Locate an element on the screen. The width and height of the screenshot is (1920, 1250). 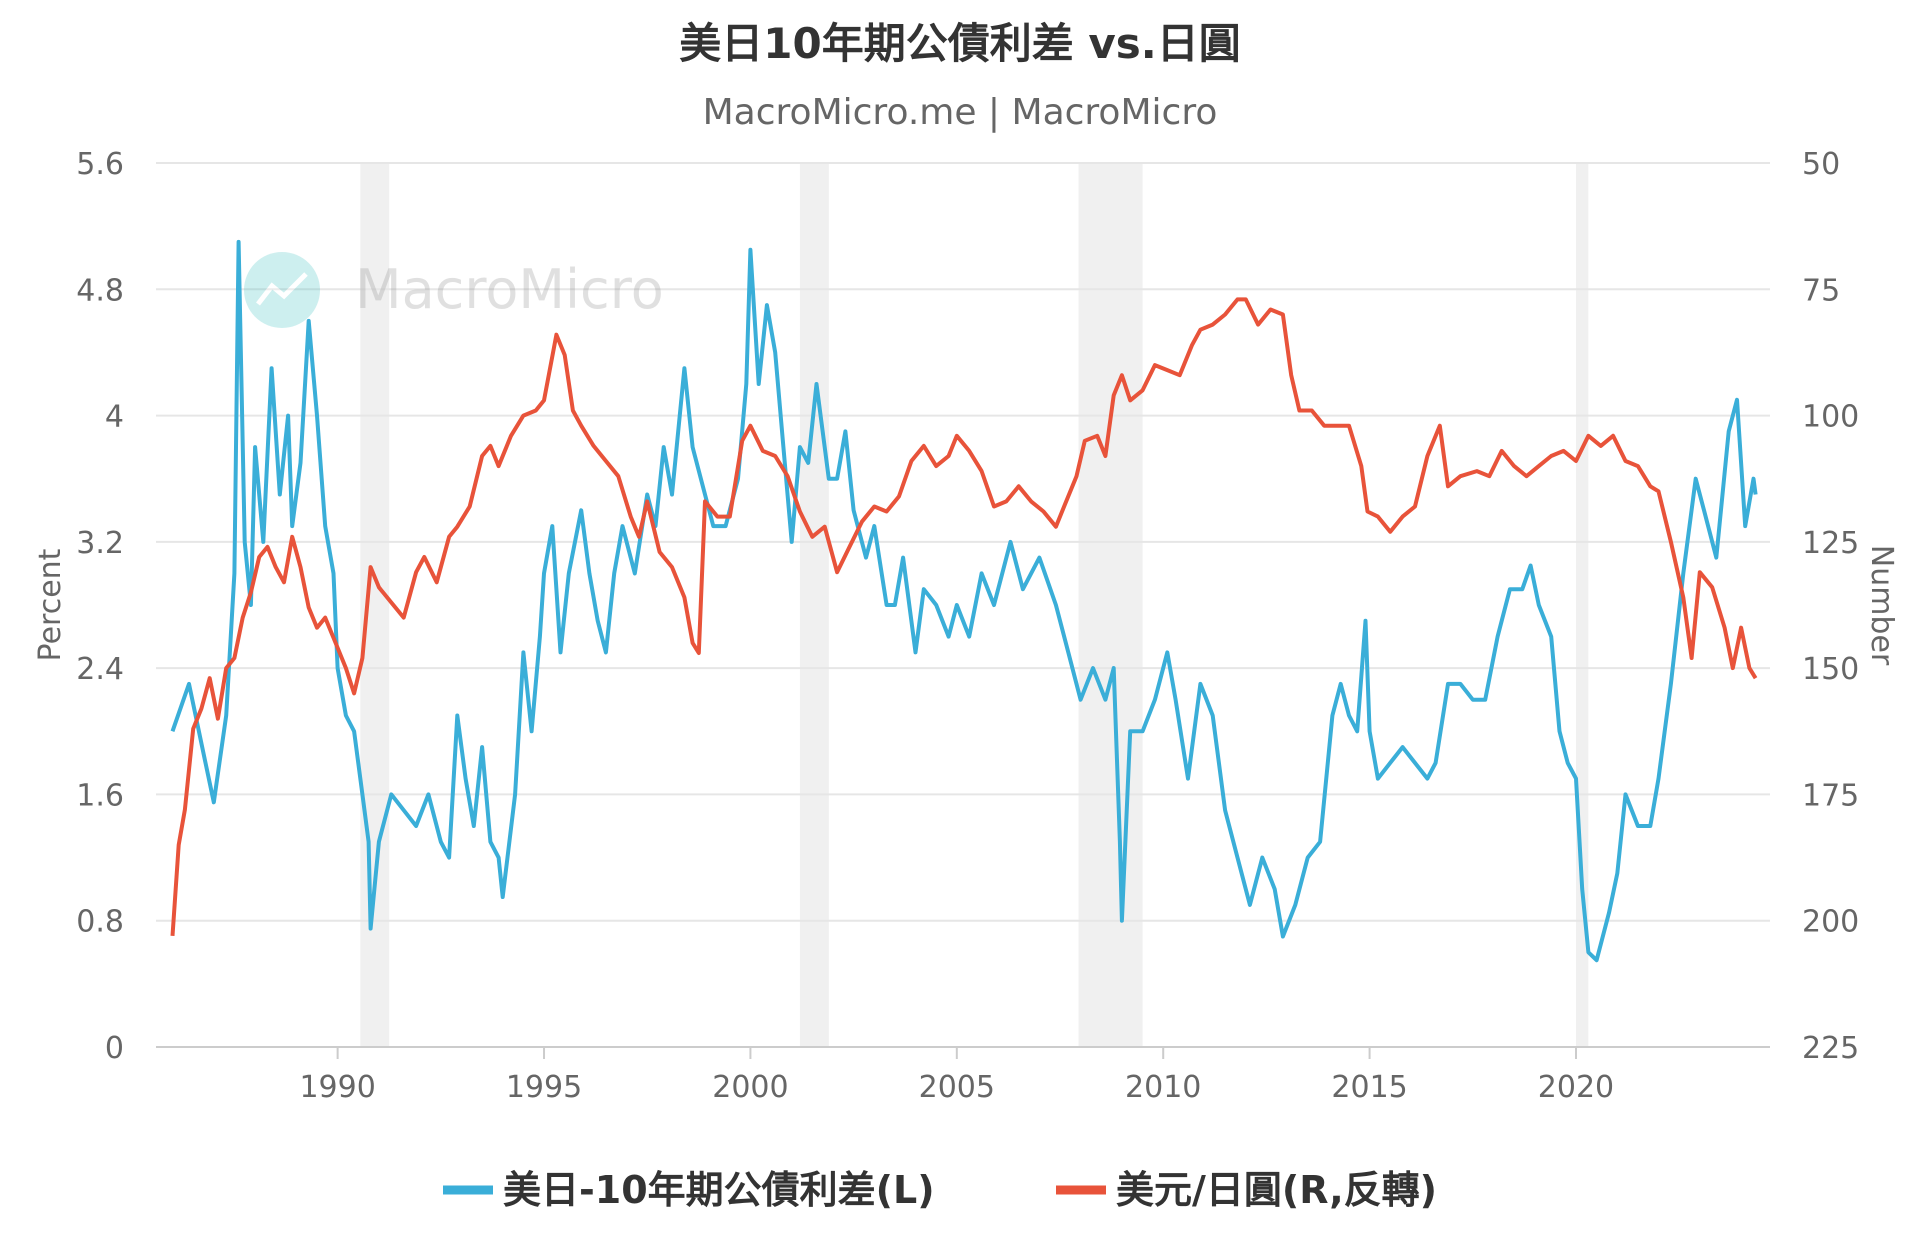
chart-subtitle: MacroMicro.me | MacroMicro is located at coordinates (960, 112).